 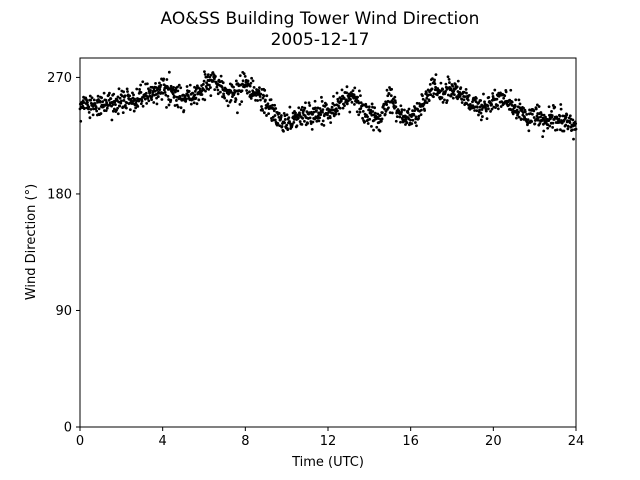 What do you see at coordinates (245, 441) in the screenshot?
I see `x-tick-label: 8` at bounding box center [245, 441].